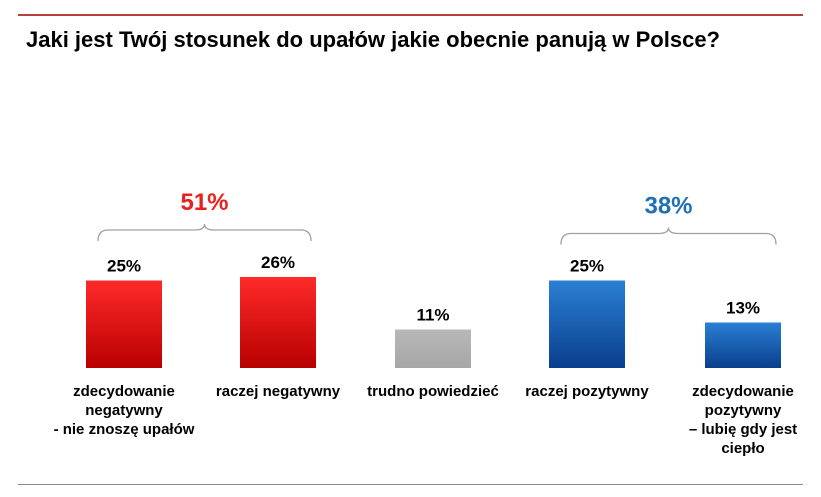 The width and height of the screenshot is (821, 497). Describe the element at coordinates (124, 266) in the screenshot. I see `value-label-1: 25%` at that location.